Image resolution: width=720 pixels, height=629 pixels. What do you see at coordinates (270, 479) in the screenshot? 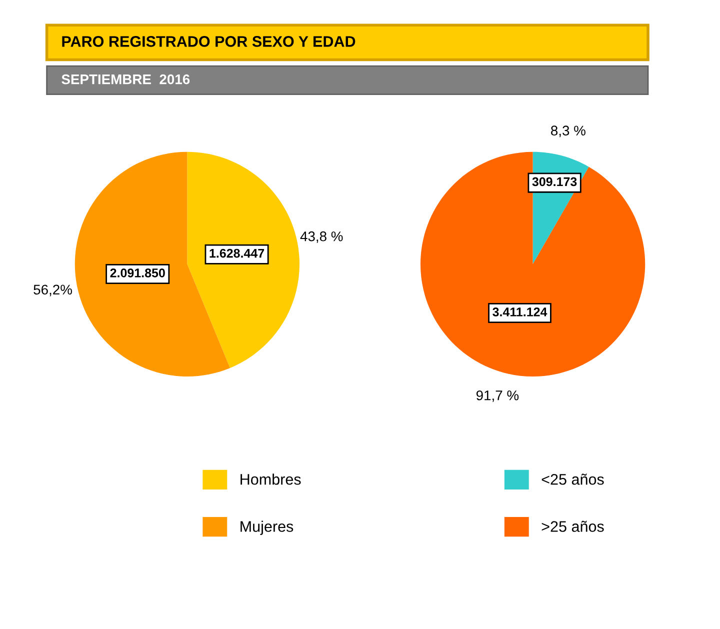
I see `legend-label: Hombres` at bounding box center [270, 479].